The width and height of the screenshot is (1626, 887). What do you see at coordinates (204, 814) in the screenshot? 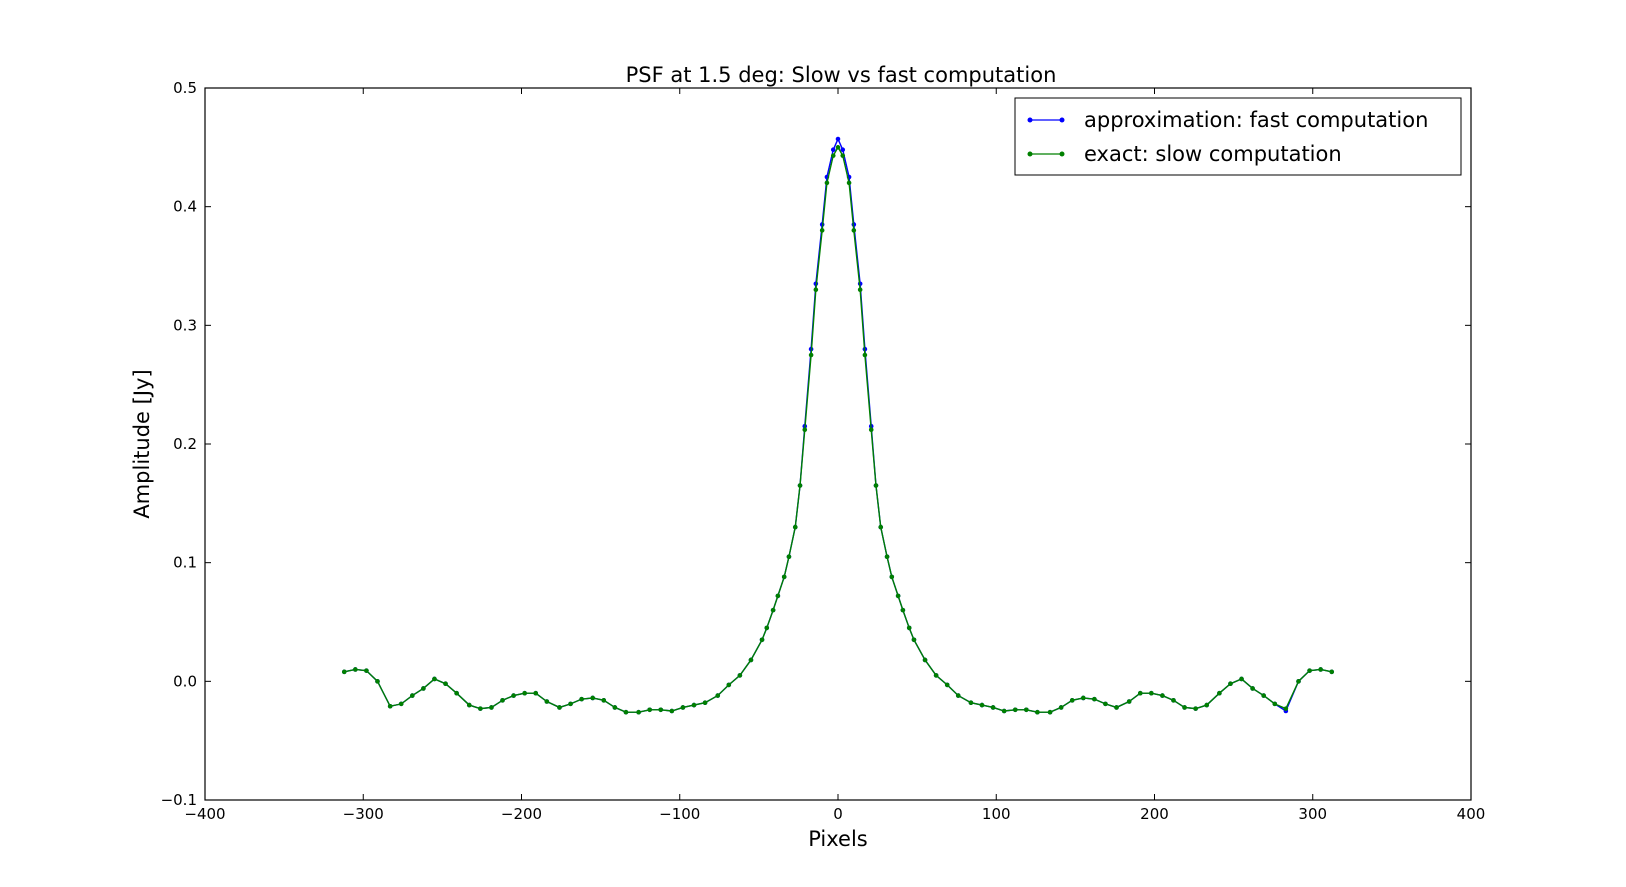
I see `x-tick-label: −400` at bounding box center [204, 814].